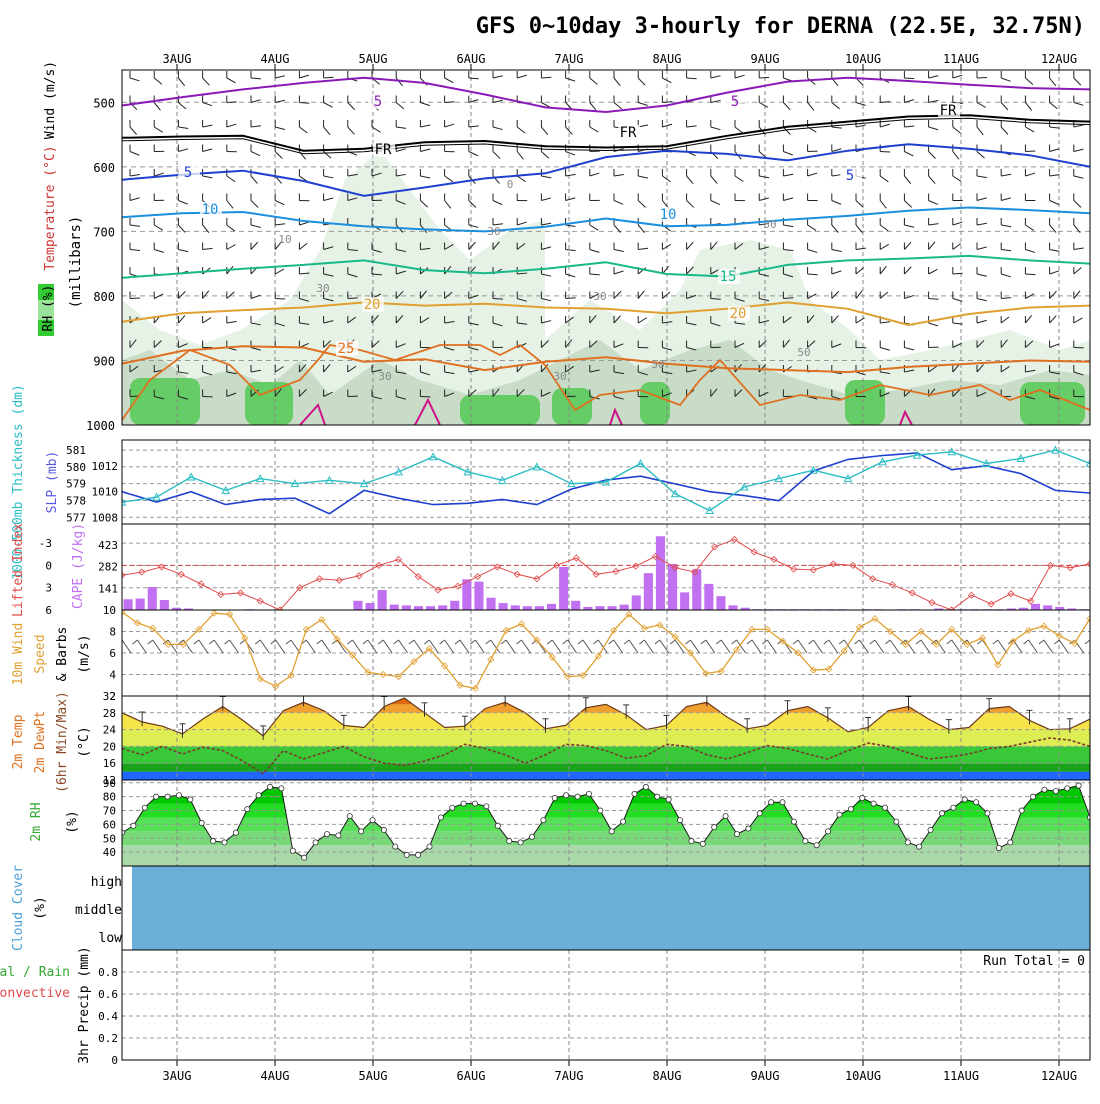  Describe the element at coordinates (114, 1060) in the screenshot. I see `precip-tick-label: 0` at that location.